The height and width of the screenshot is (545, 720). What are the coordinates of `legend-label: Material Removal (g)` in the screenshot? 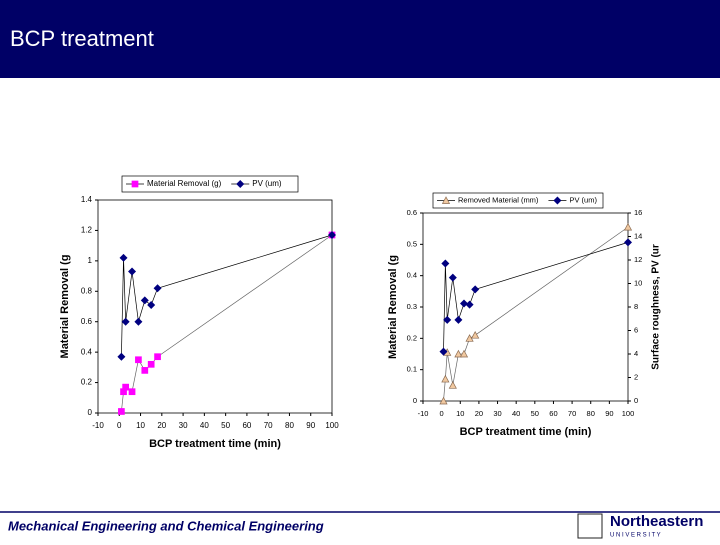 It's located at (184, 183).